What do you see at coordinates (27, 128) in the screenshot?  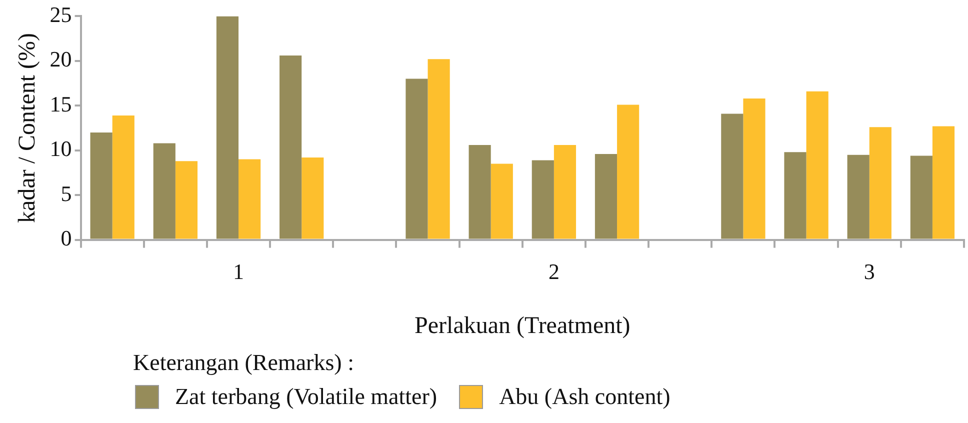 I see `y-axis-title: kadar / Content (%)` at bounding box center [27, 128].